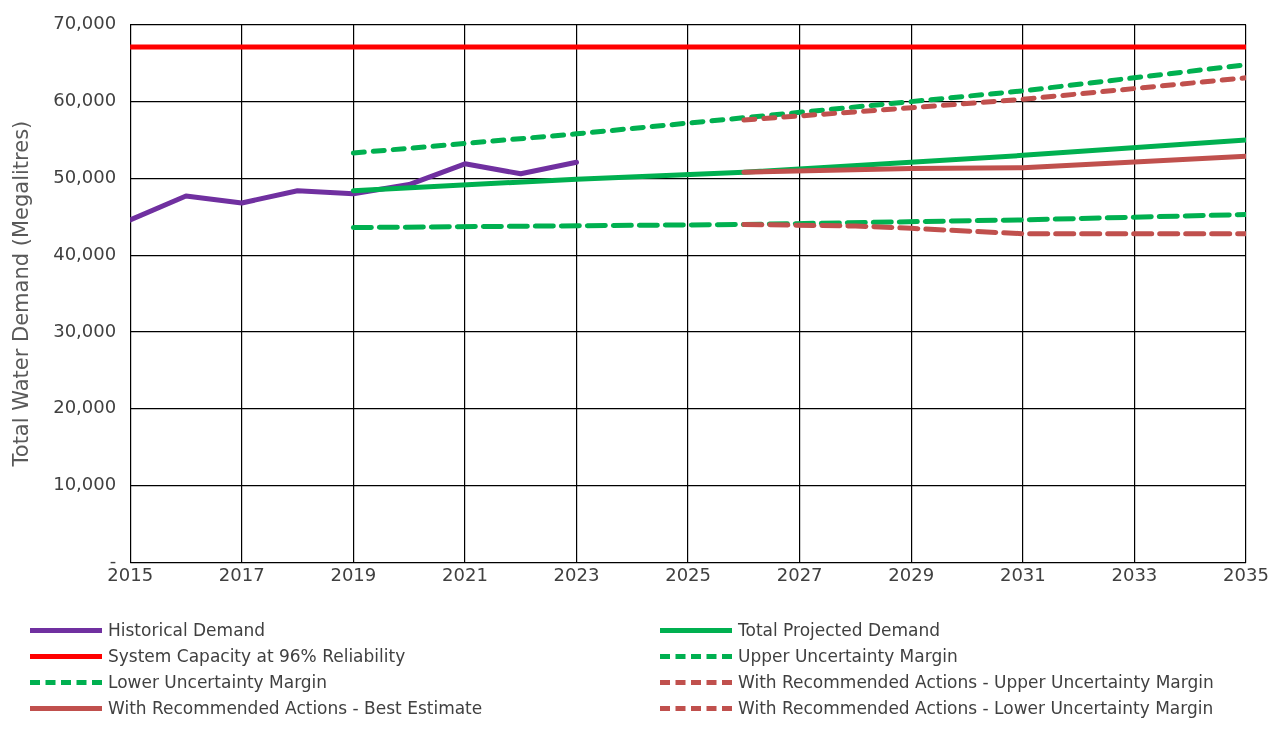 This screenshot has width=1284, height=742. Describe the element at coordinates (465, 574) in the screenshot. I see `x-tick-label: 2021` at that location.